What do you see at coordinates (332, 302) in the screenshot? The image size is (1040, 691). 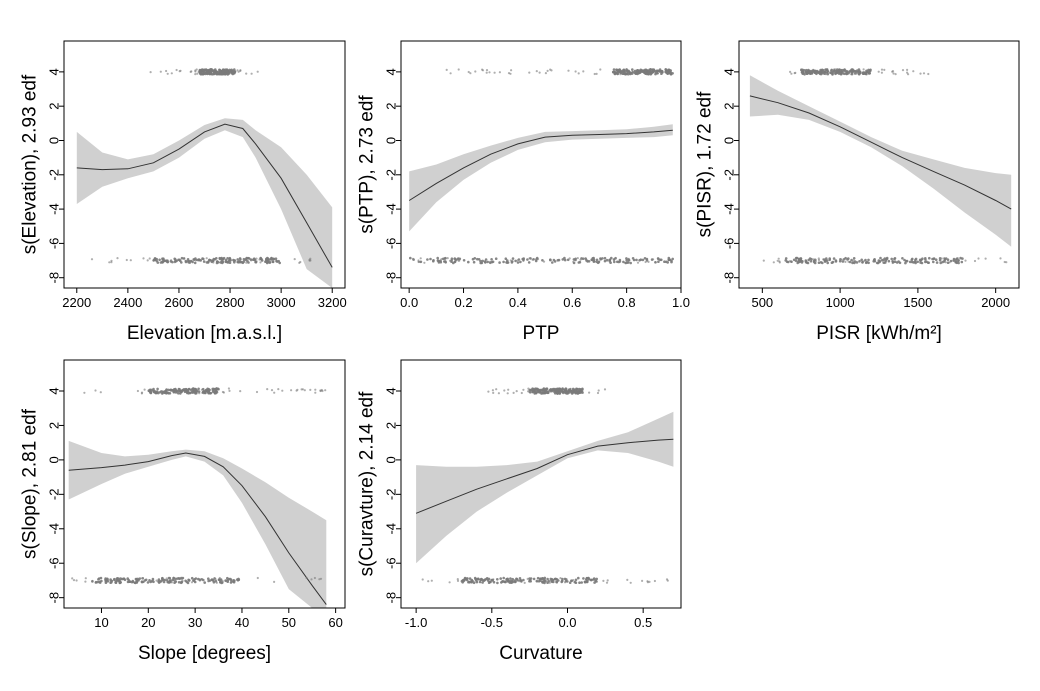 I see `elevation-x-tick-label: 3200` at bounding box center [332, 302].